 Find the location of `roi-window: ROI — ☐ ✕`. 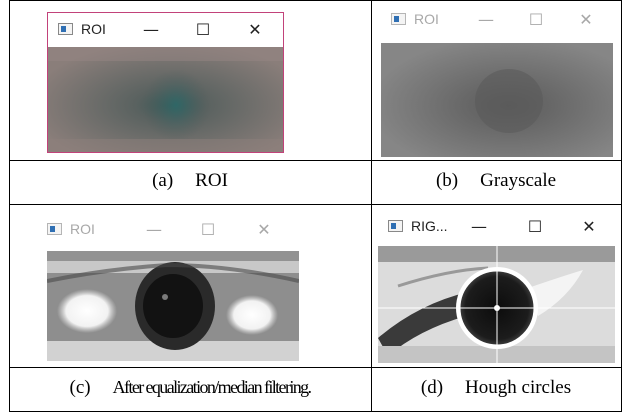

roi-window: ROI — ☐ ✕ is located at coordinates (165, 82).